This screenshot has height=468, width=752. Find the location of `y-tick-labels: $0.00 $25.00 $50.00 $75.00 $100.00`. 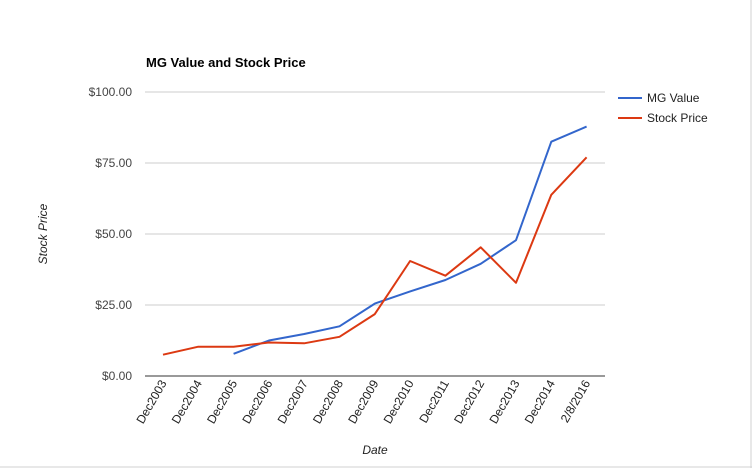

y-tick-labels: $0.00 $25.00 $50.00 $75.00 $100.00 is located at coordinates (111, 234).